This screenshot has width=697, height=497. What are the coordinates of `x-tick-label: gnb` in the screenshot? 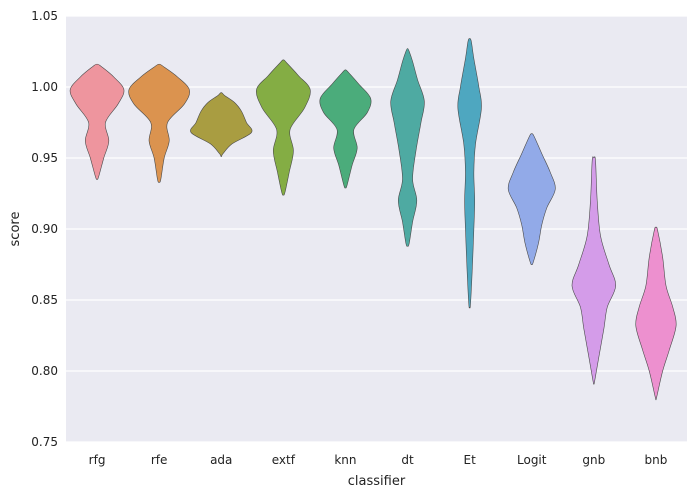 It's located at (593, 460).